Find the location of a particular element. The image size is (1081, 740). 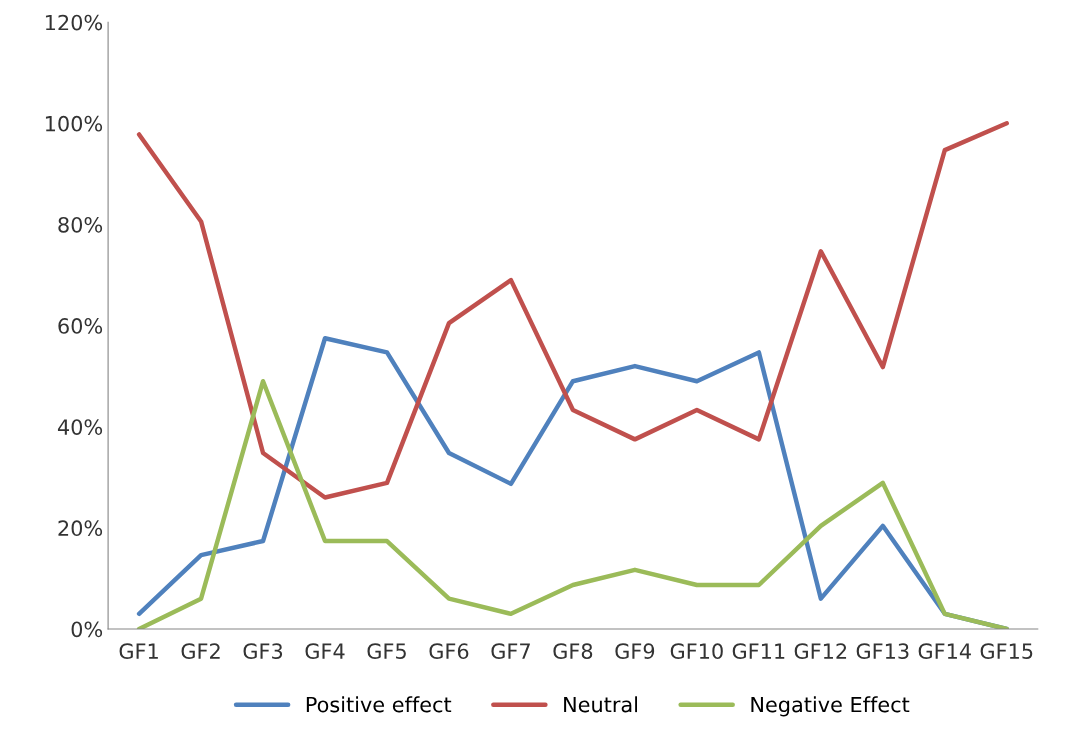

x-tick-label: GF5 is located at coordinates (386, 651).